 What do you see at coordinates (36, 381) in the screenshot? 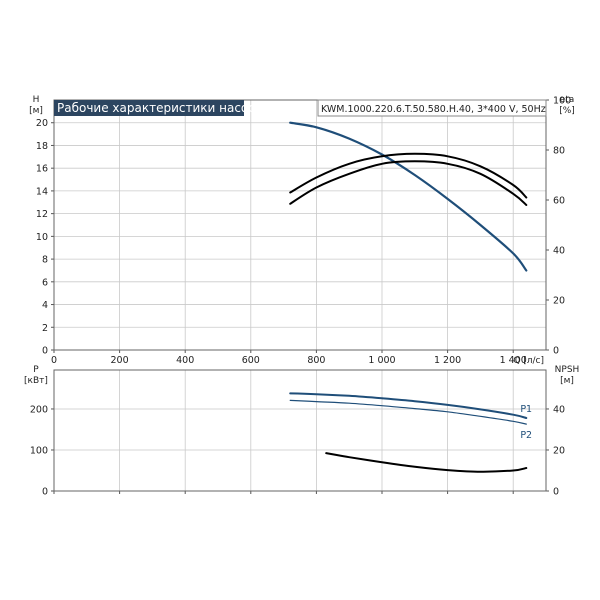
I see `y-axis-unit: [кВт]` at bounding box center [36, 381].